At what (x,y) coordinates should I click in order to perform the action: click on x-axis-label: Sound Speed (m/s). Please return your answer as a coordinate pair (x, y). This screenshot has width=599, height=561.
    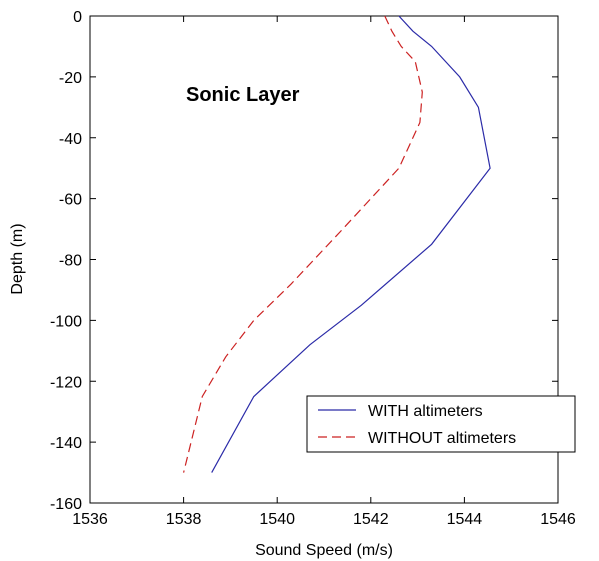
    Looking at the image, I should click on (324, 550).